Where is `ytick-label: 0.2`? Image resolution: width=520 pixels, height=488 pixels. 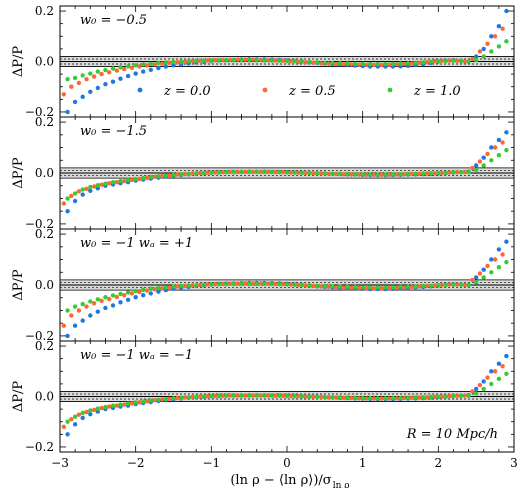
ytick-label: 0.2 is located at coordinates (44, 122).